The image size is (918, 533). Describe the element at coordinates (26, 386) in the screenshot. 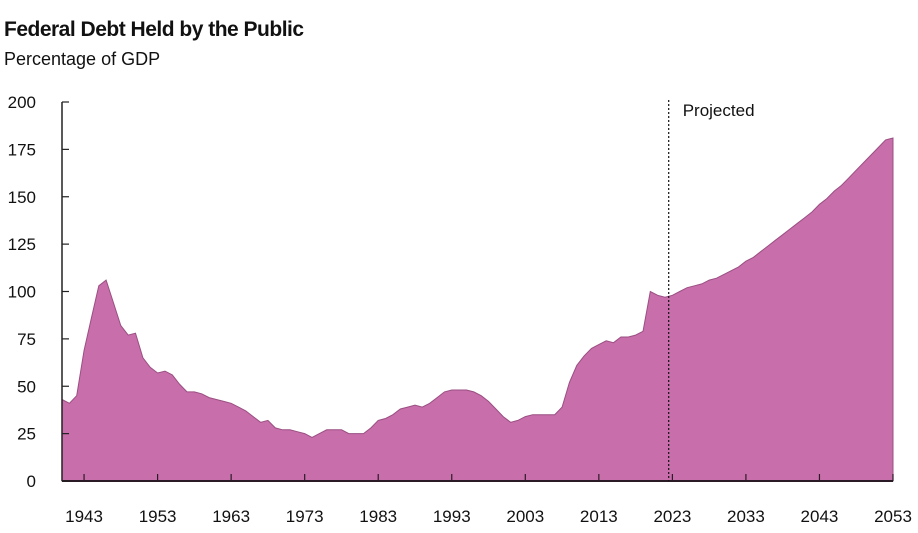

I see `y-tick-label: 50` at that location.